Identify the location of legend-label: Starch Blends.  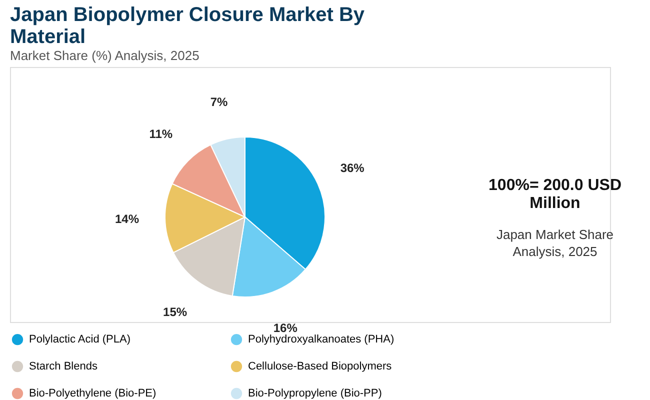
(63, 366).